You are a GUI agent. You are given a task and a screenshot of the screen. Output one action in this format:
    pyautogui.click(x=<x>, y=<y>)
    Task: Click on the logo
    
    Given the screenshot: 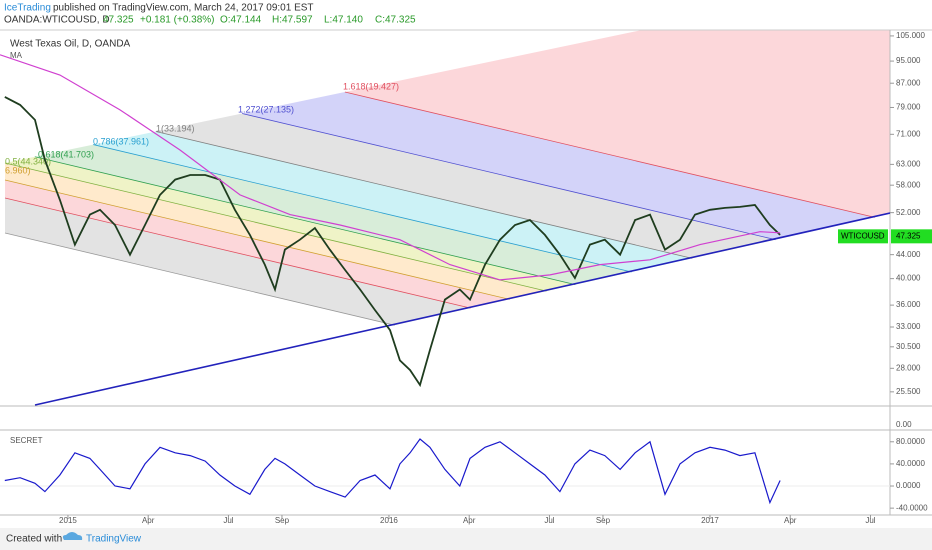 What is the action you would take?
    pyautogui.click(x=72, y=536)
    